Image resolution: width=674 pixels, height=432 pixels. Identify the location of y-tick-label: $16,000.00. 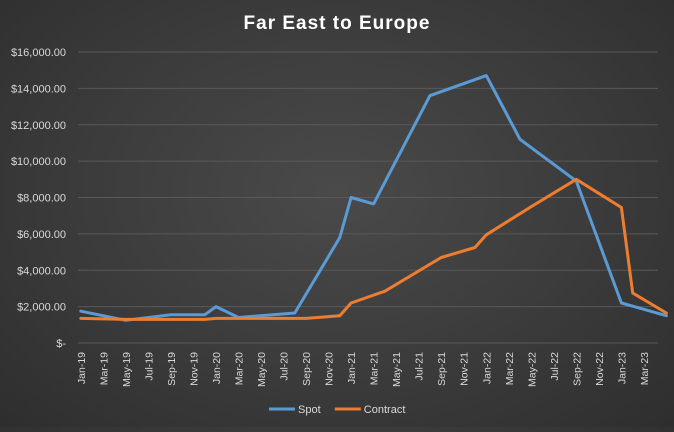
(38, 53).